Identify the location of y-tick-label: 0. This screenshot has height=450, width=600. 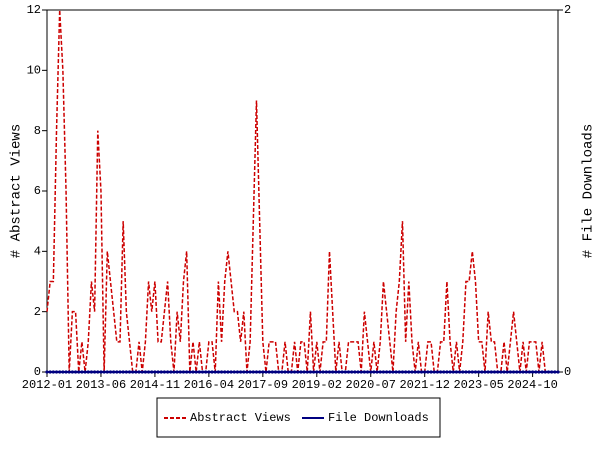
(37, 372).